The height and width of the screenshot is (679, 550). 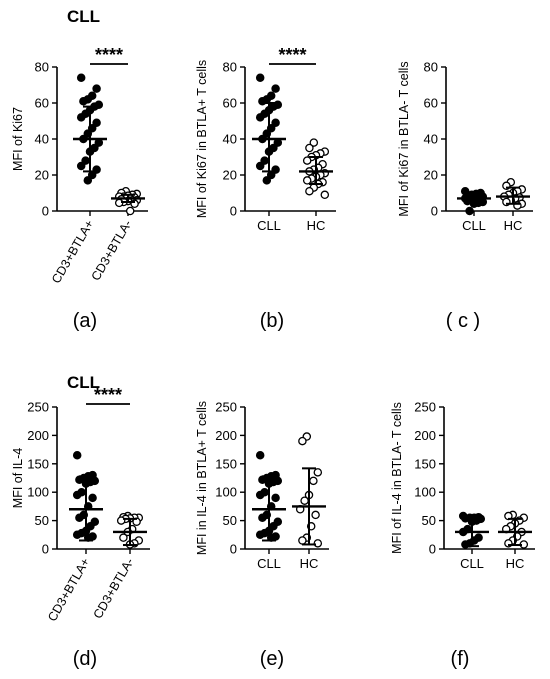 I want to click on y-axis-title: MFI of Ki67, so click(x=18, y=139).